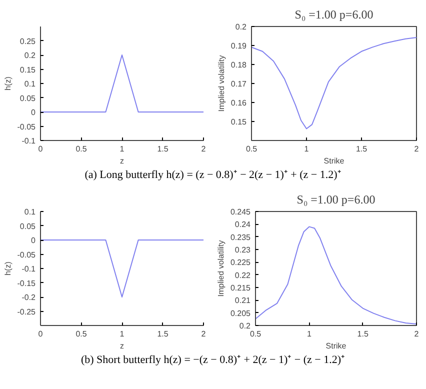 Image resolution: width=426 pixels, height=389 pixels. What do you see at coordinates (241, 313) in the screenshot?
I see `y-tick-label: 0.205` at bounding box center [241, 313].